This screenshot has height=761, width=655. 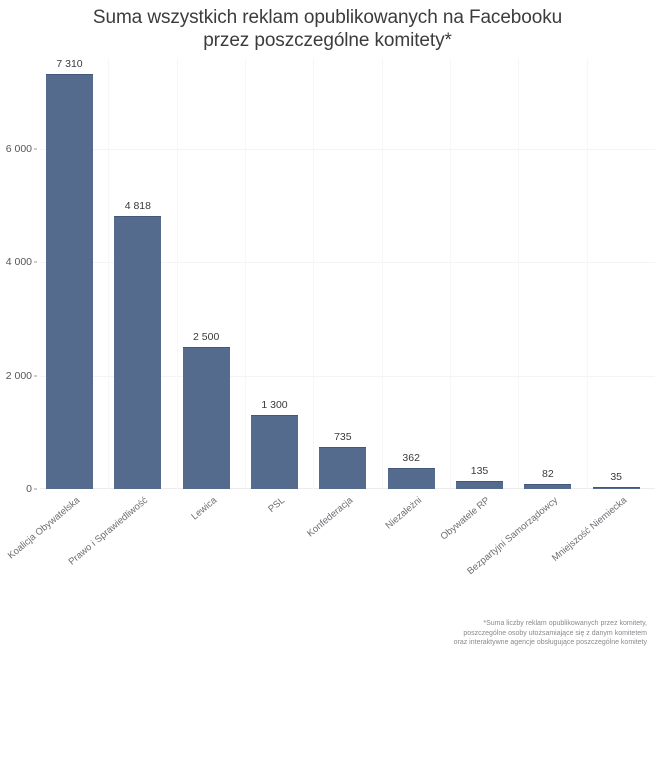 I want to click on bar-value-label: 35, so click(x=616, y=477).